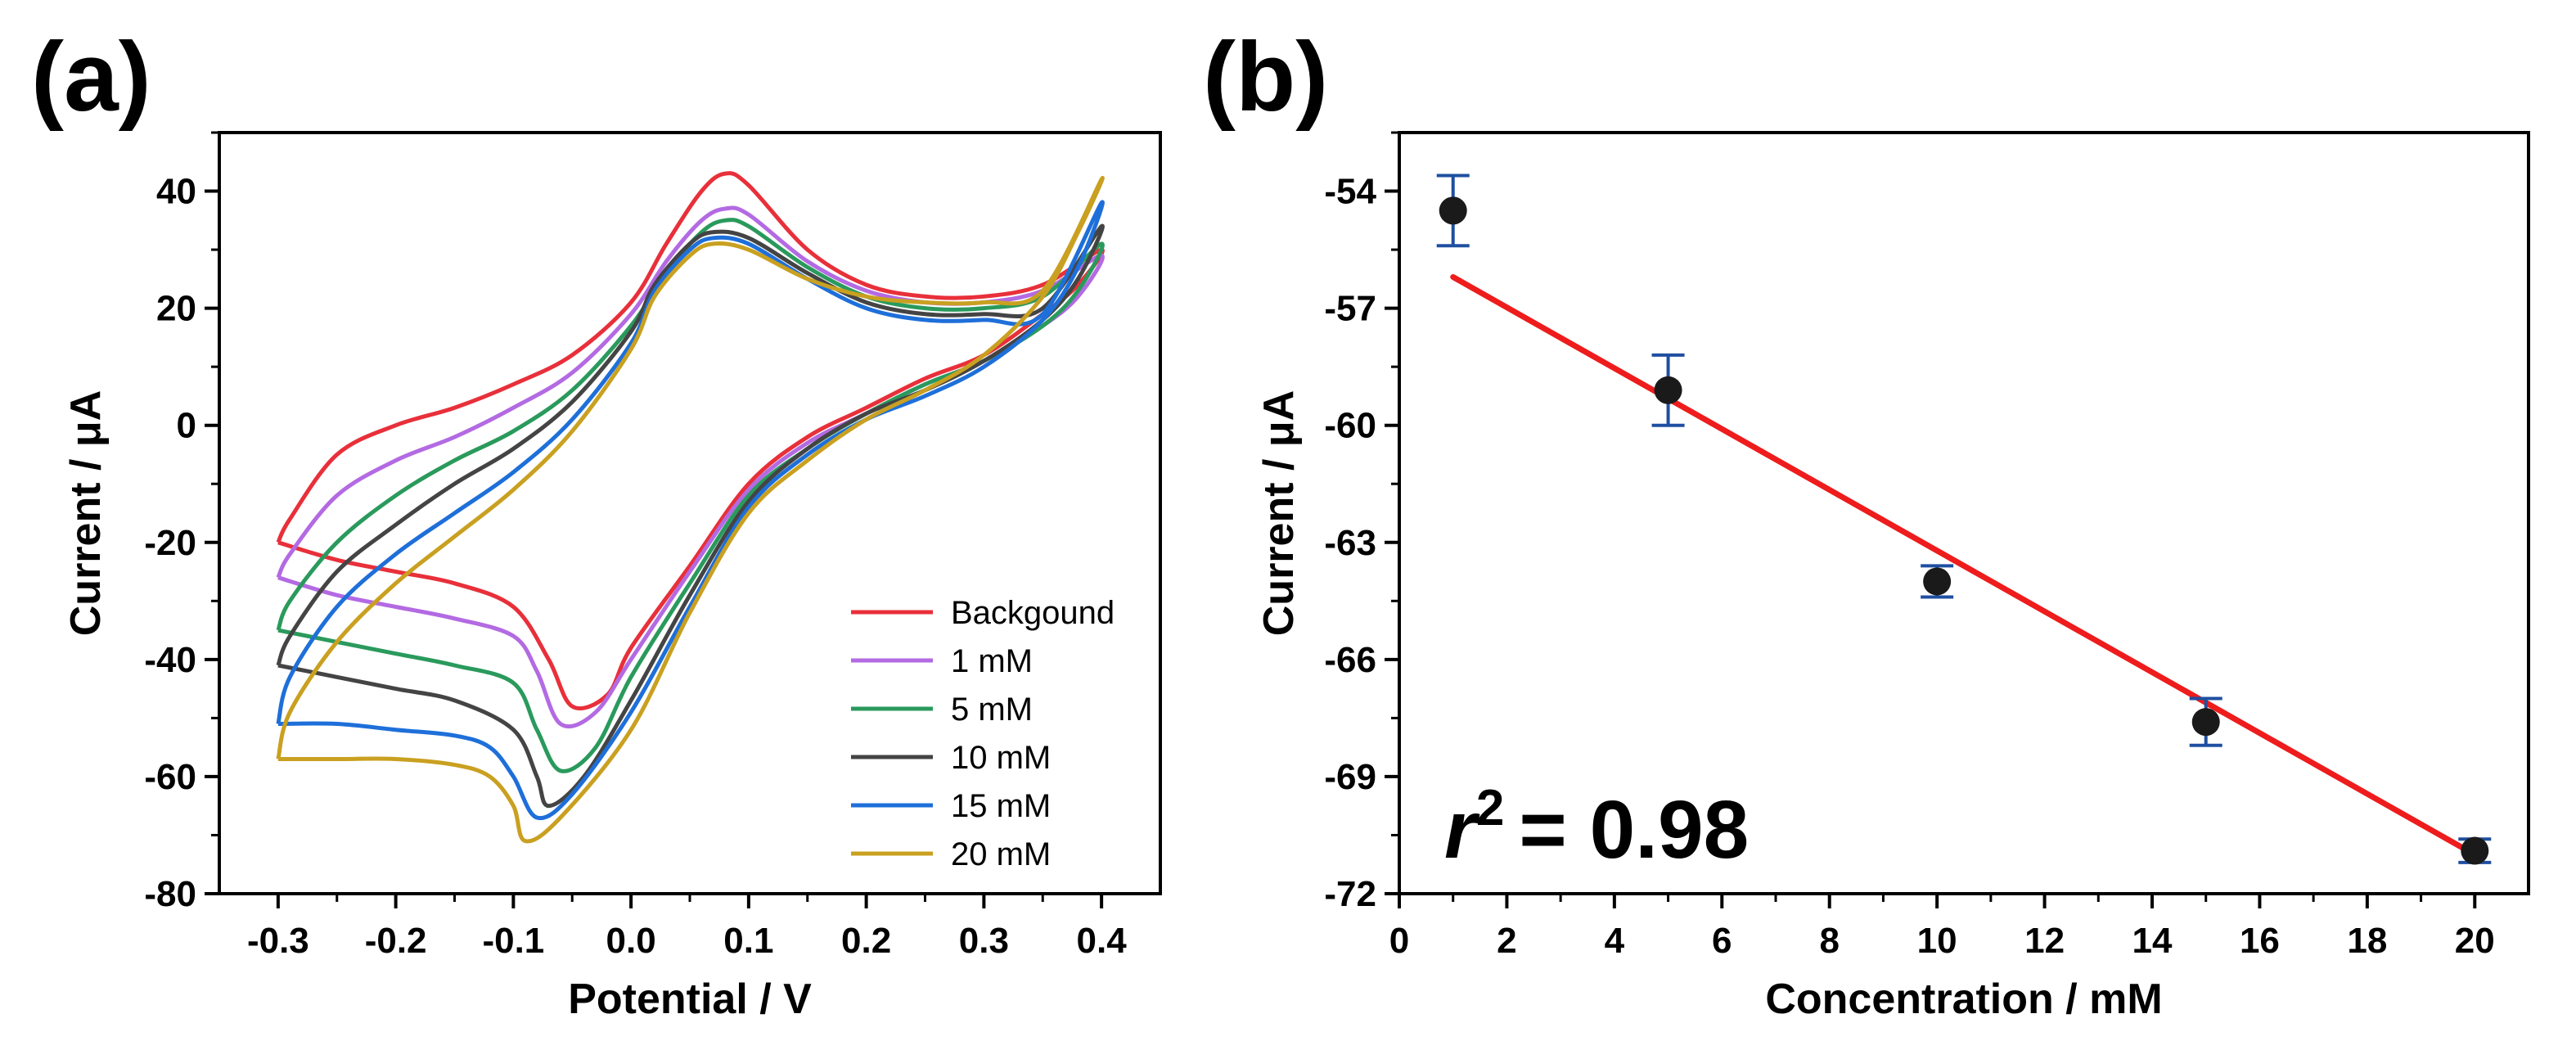 This screenshot has height=1041, width=2576. Describe the element at coordinates (1001, 758) in the screenshot. I see `legend-label-4: 10 mM` at that location.